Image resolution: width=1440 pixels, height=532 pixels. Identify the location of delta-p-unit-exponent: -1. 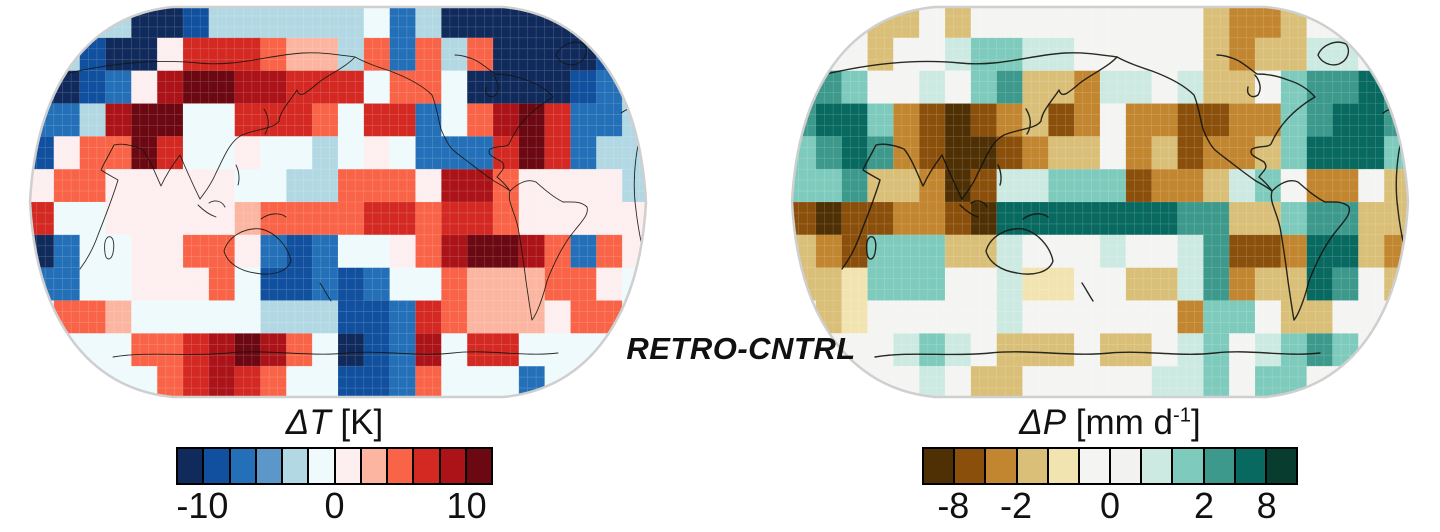
(1182, 415).